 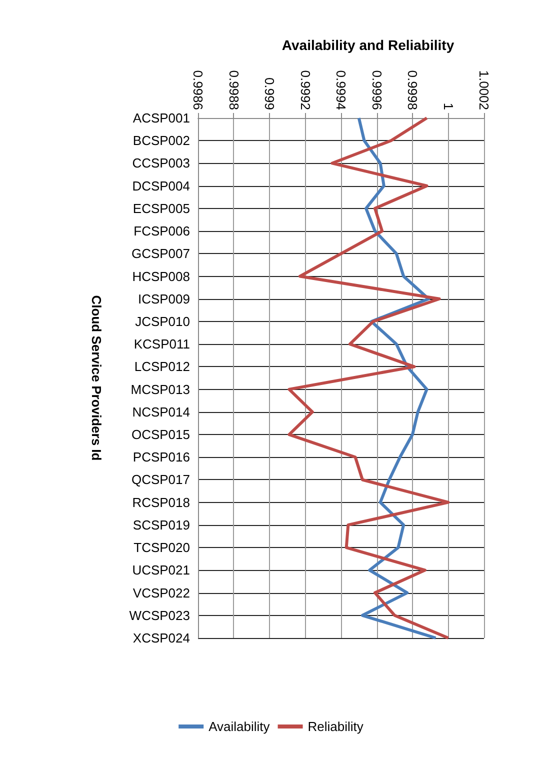 I want to click on legend-label: Reliability, so click(x=336, y=726).